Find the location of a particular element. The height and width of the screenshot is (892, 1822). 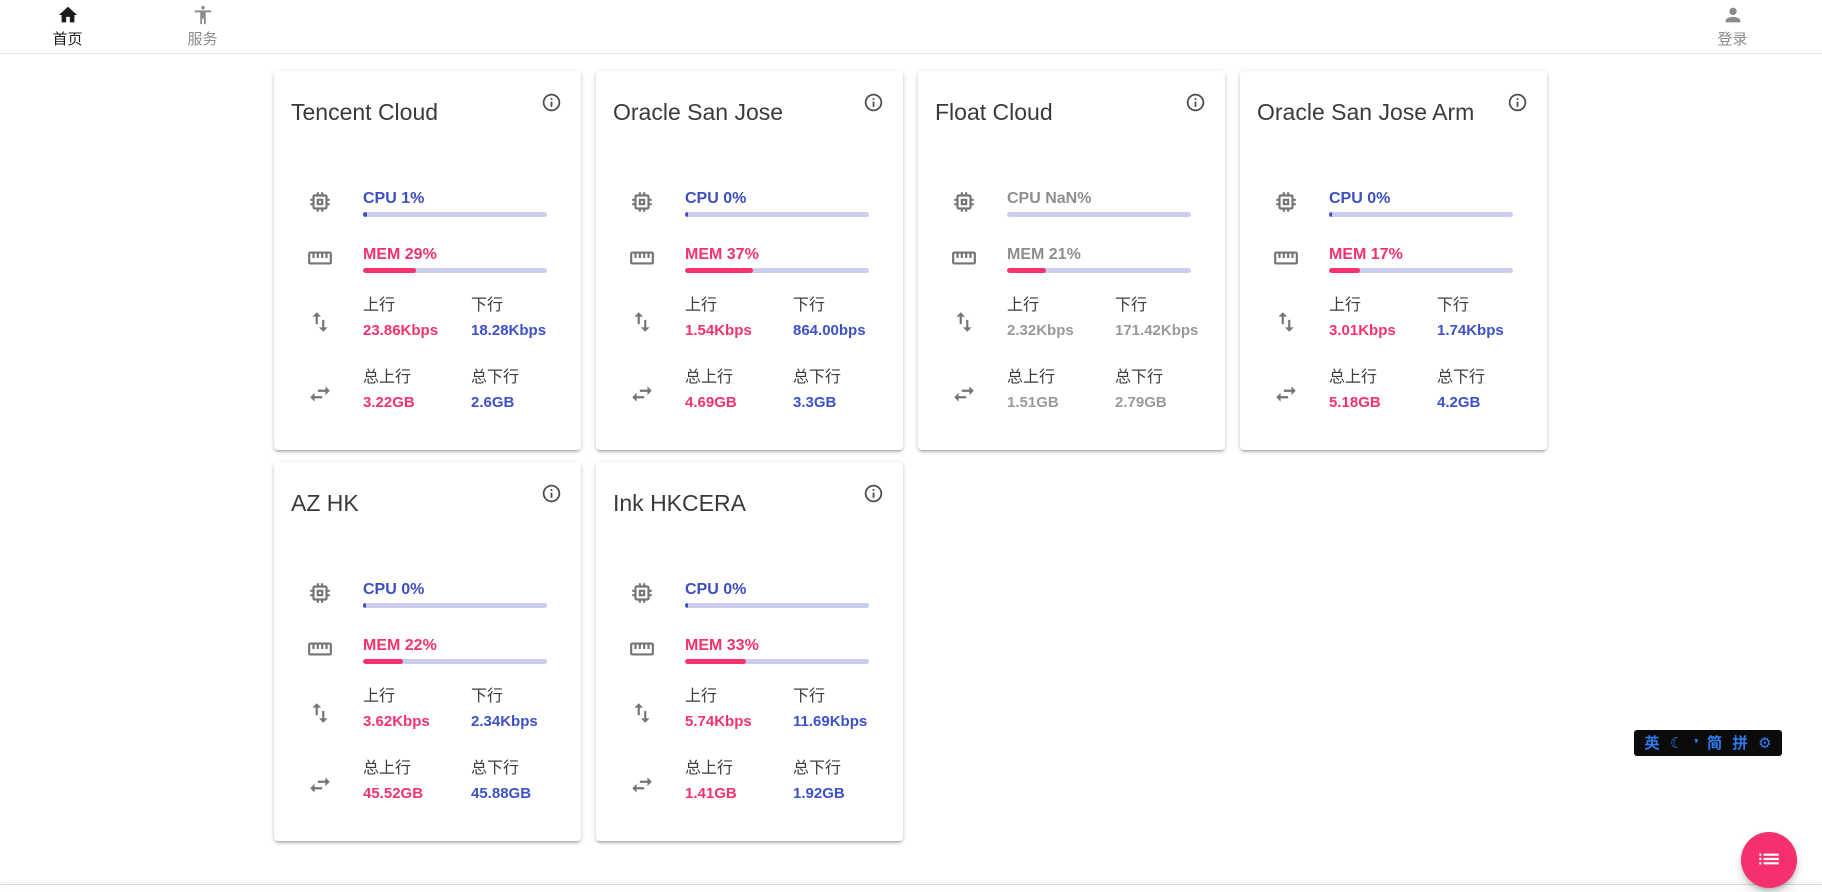

server-name: Float Cloud is located at coordinates (994, 112).